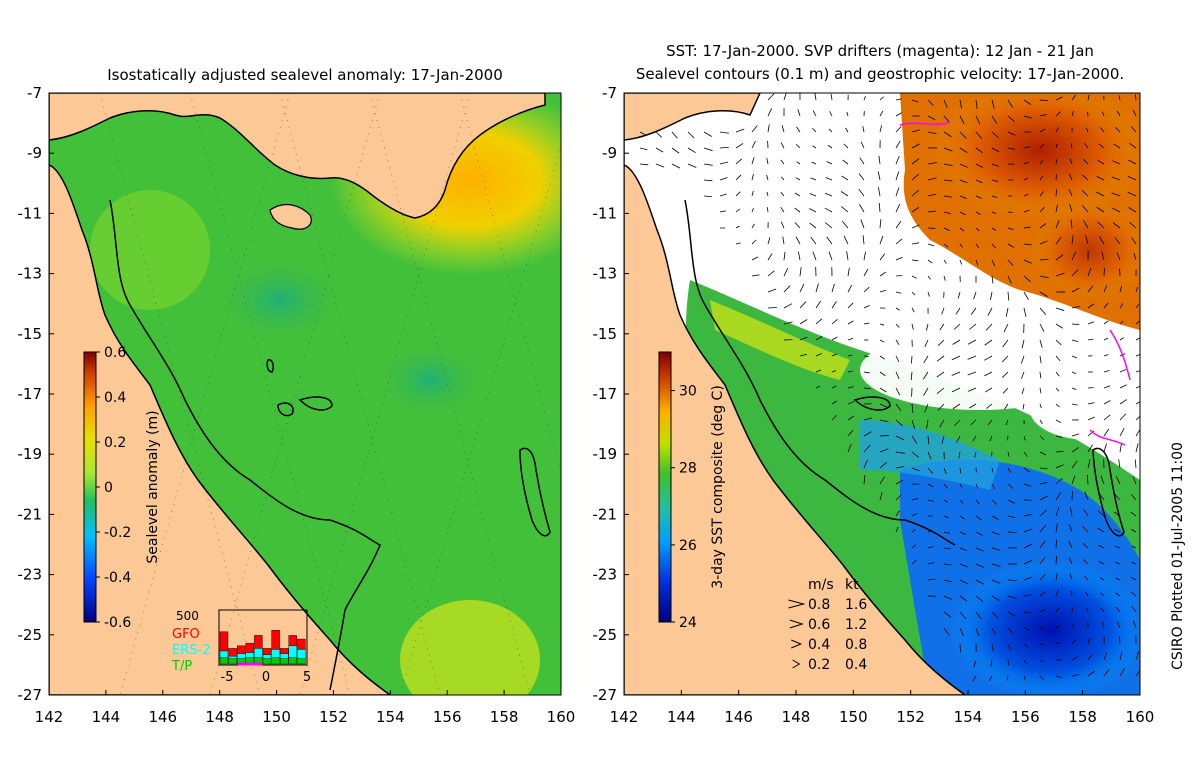  I want to click on inset-ymax-label: 500, so click(187, 616).